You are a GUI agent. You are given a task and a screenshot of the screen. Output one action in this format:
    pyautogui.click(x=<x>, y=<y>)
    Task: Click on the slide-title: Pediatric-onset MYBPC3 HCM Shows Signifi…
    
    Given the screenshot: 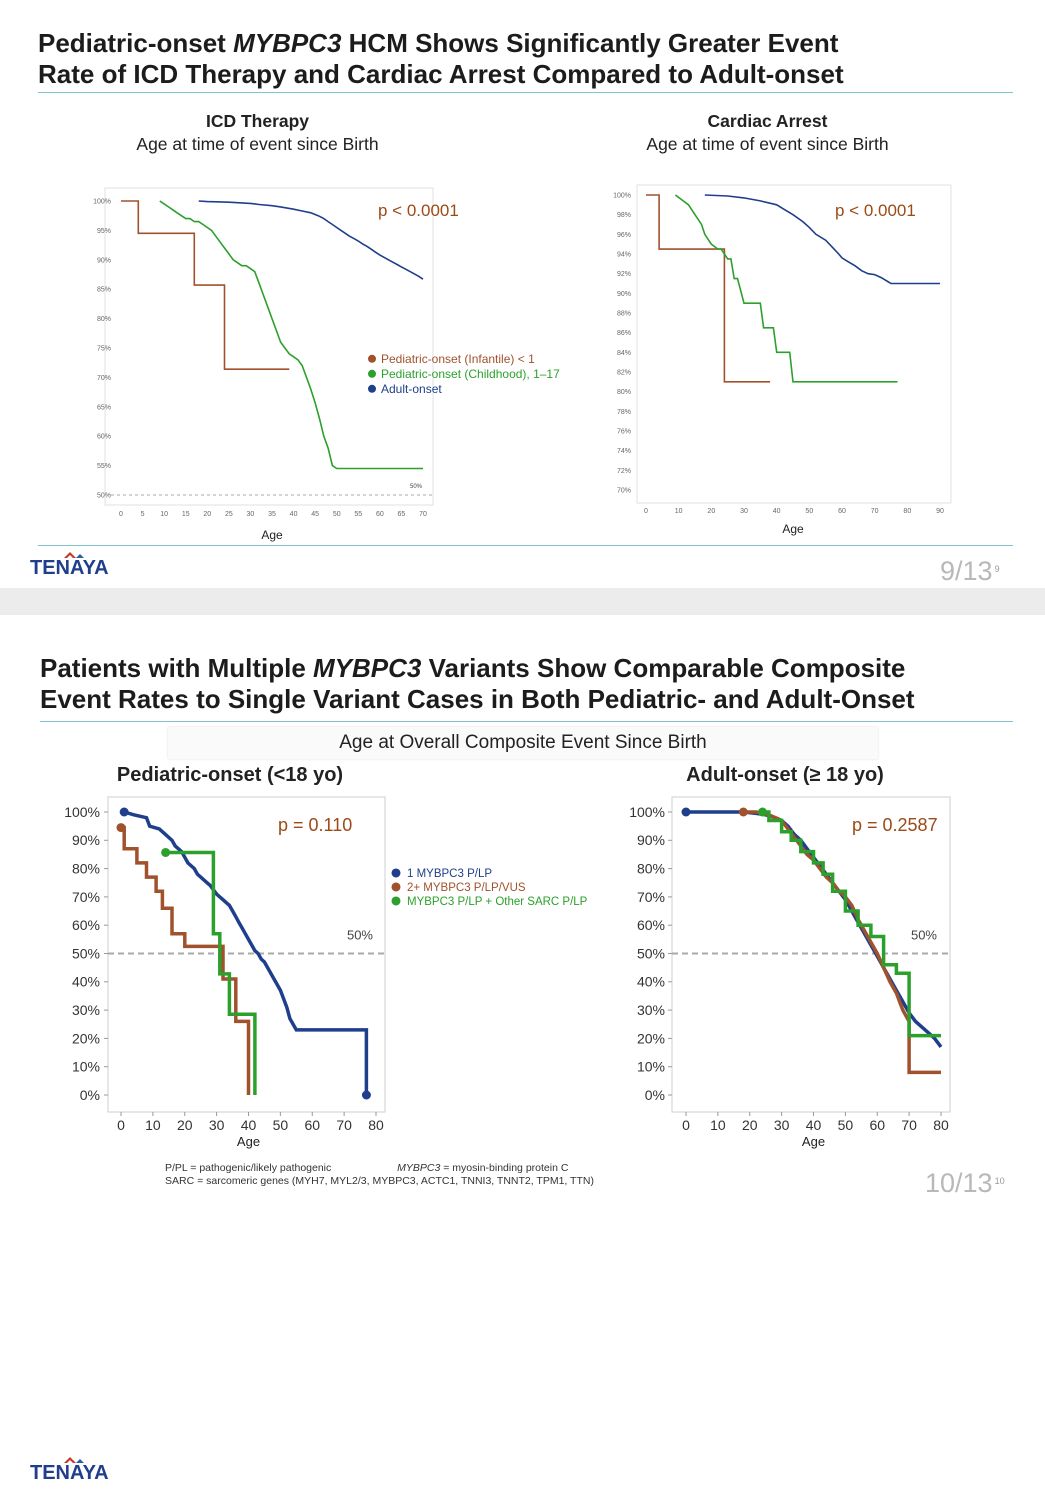 What is the action you would take?
    pyautogui.click(x=441, y=59)
    